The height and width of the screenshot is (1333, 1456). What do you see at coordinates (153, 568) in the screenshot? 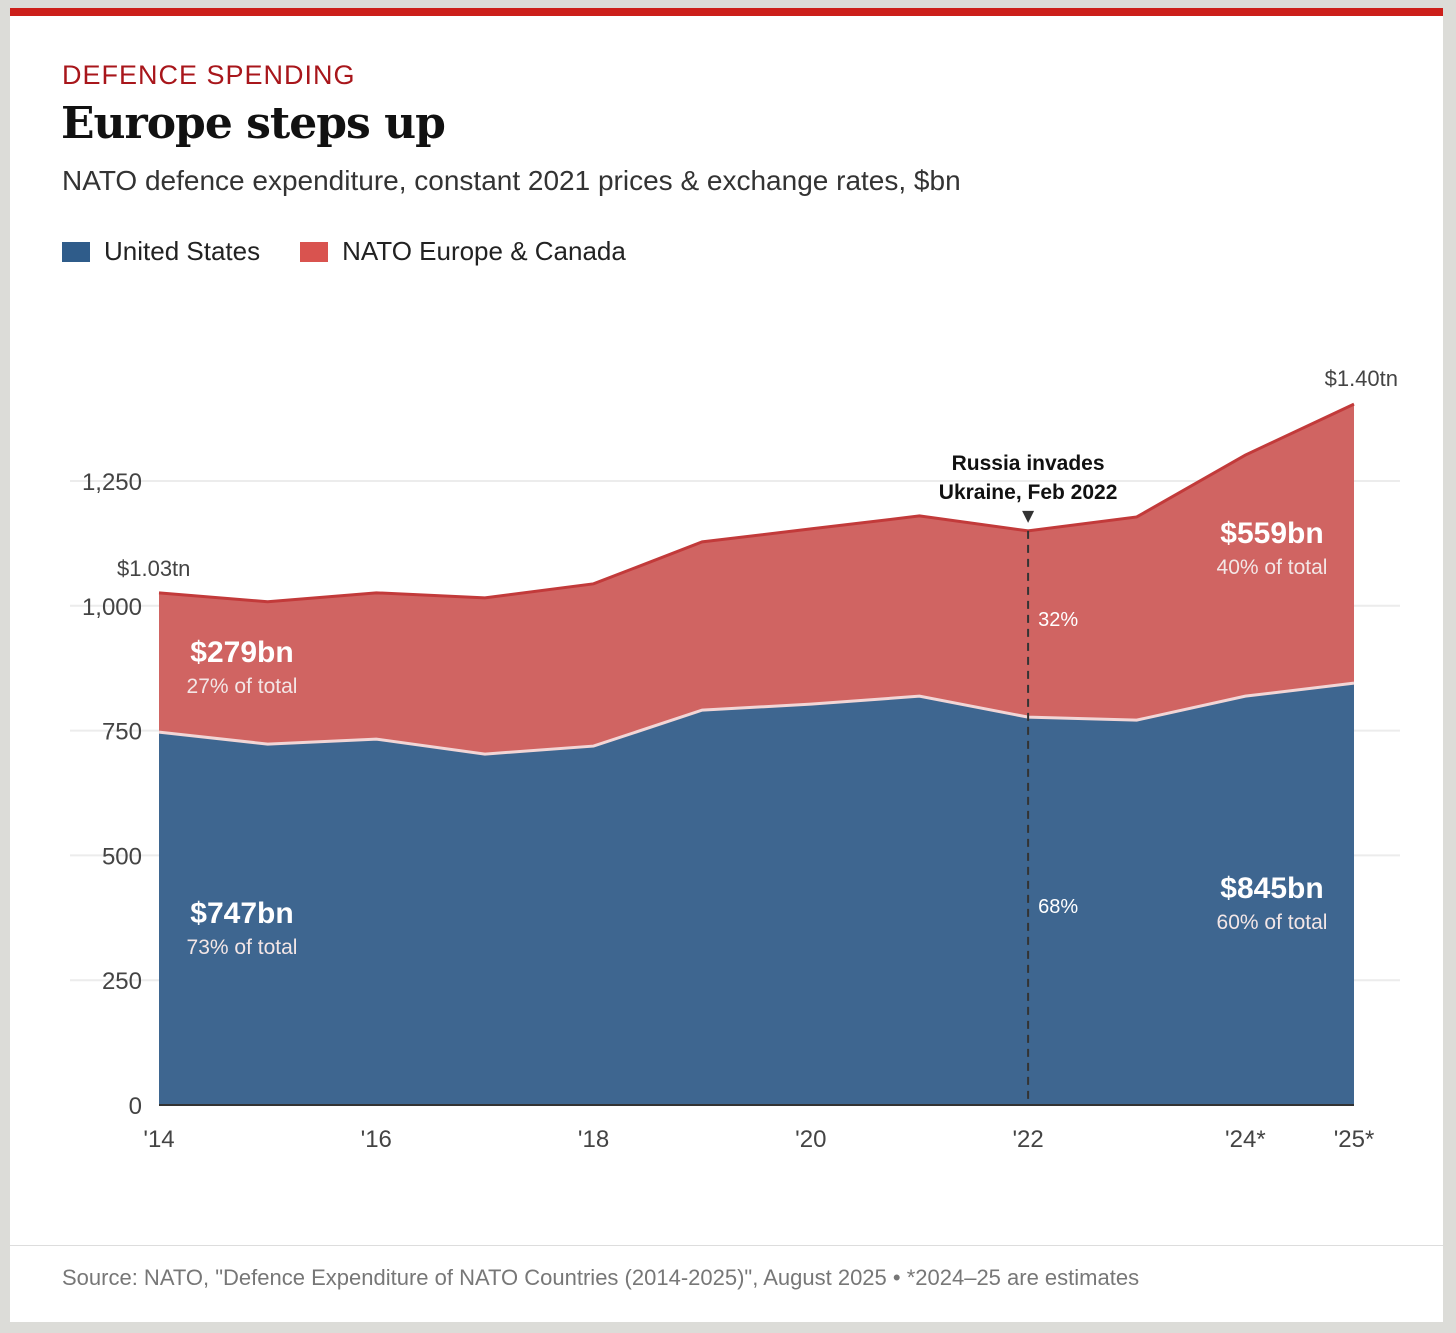
I see `start-total-label: $1.03tn` at bounding box center [153, 568].